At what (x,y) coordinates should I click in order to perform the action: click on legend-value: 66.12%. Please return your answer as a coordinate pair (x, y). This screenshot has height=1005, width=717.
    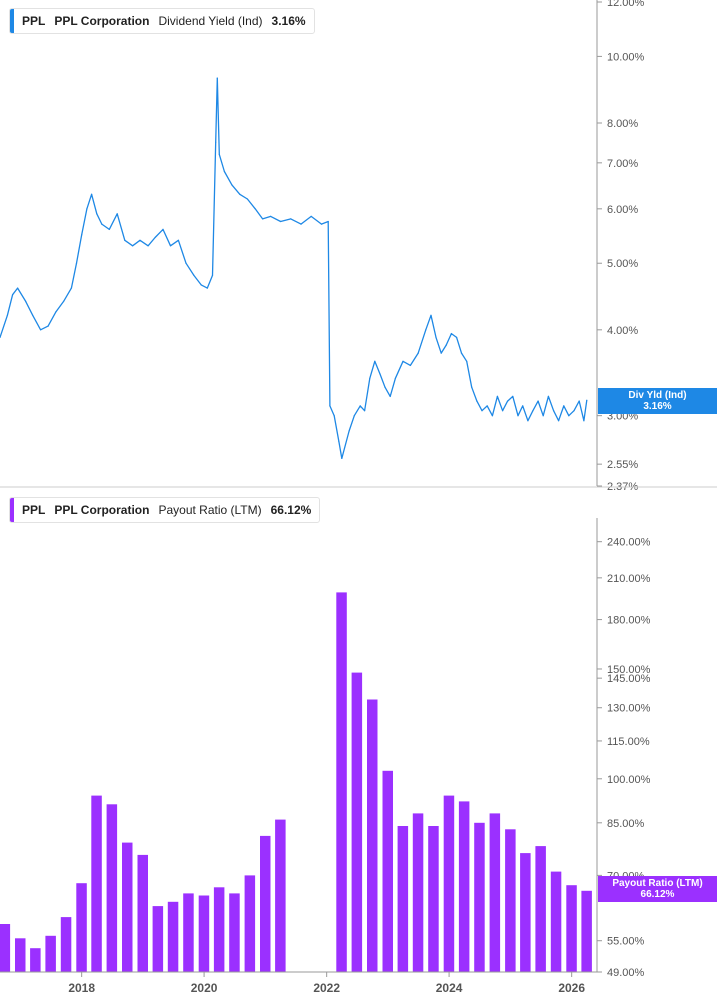
    Looking at the image, I should click on (291, 510).